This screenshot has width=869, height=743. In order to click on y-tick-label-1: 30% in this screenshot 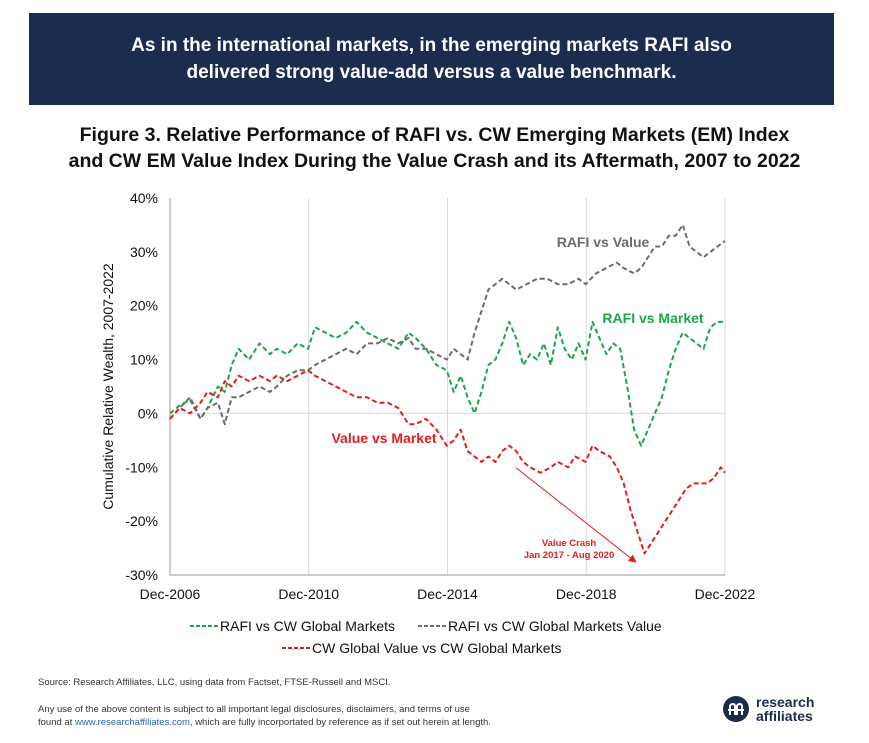, I will do `click(144, 252)`.